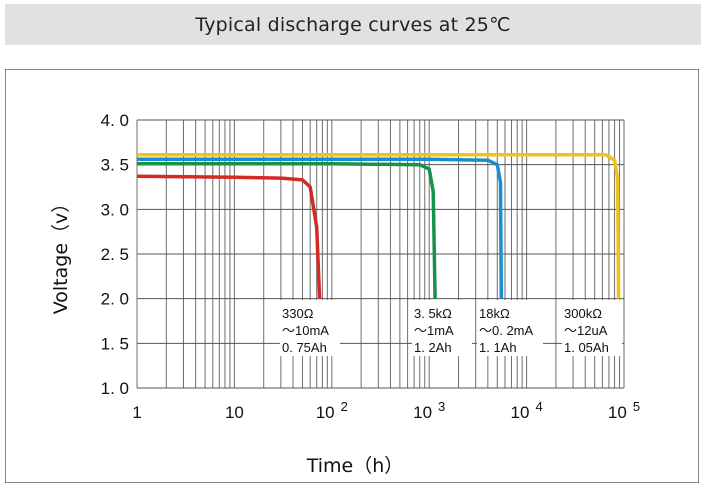 The height and width of the screenshot is (488, 706). Describe the element at coordinates (353, 24) in the screenshot. I see `chart-title: Typical discharge curves at 25℃` at that location.